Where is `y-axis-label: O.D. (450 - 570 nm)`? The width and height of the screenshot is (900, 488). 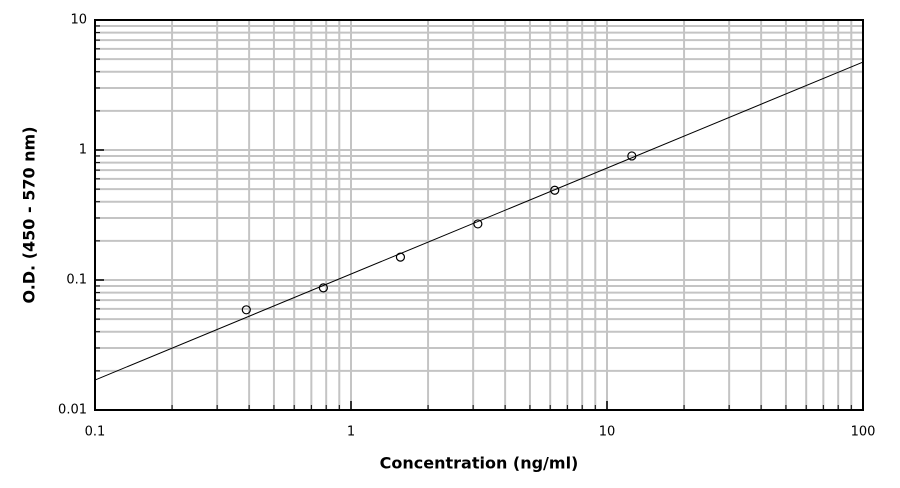 y-axis-label: O.D. (450 - 570 nm) is located at coordinates (29, 214).